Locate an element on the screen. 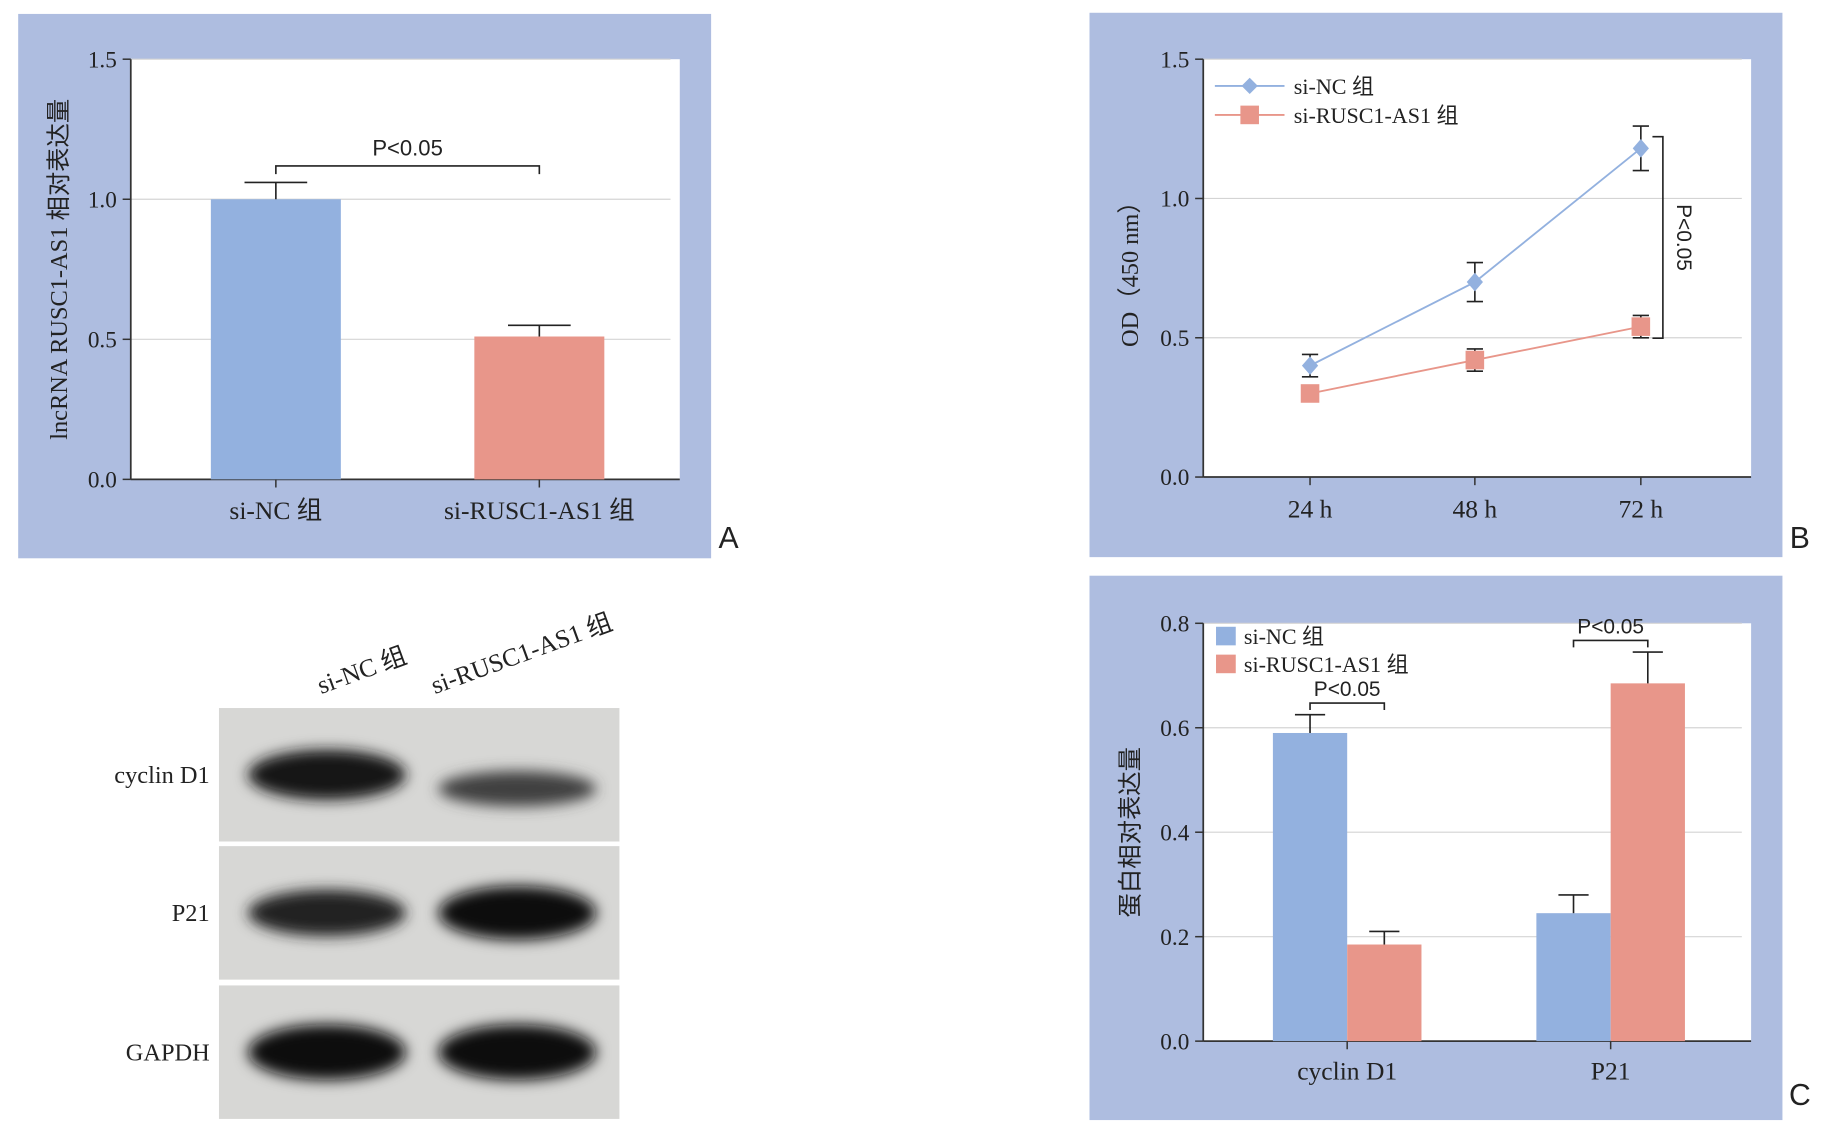 Image resolution: width=1825 pixels, height=1134 pixels. row-label: cyclin D1 is located at coordinates (161, 775).